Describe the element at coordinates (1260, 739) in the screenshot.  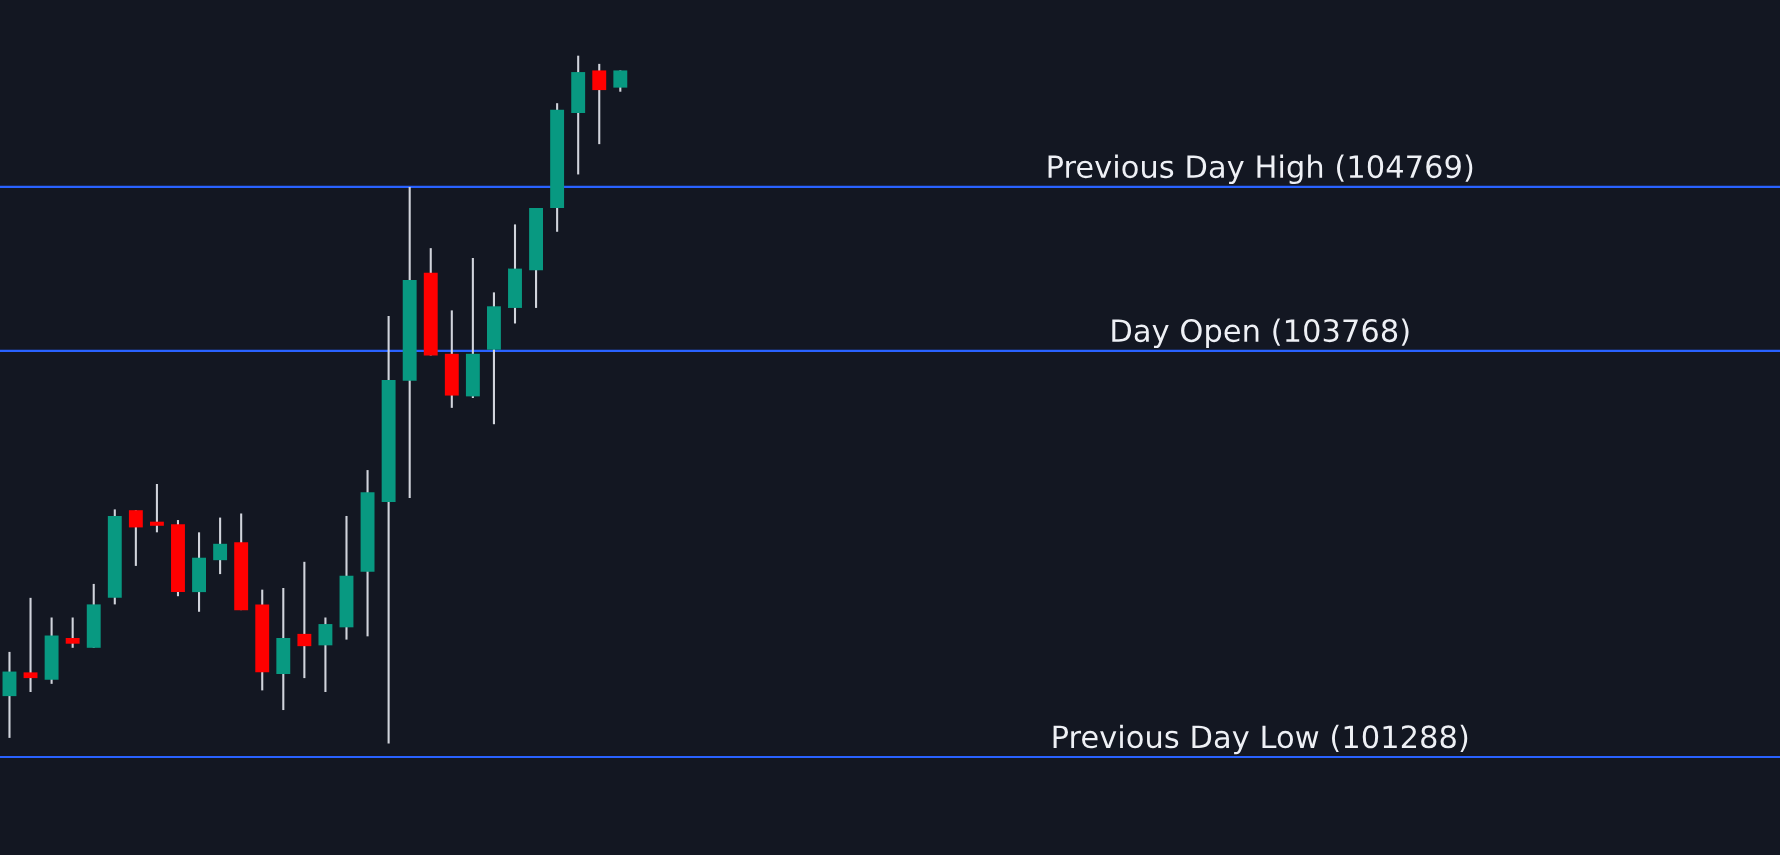
I see `ref-line-label: Previous Day Low (101288)` at that location.